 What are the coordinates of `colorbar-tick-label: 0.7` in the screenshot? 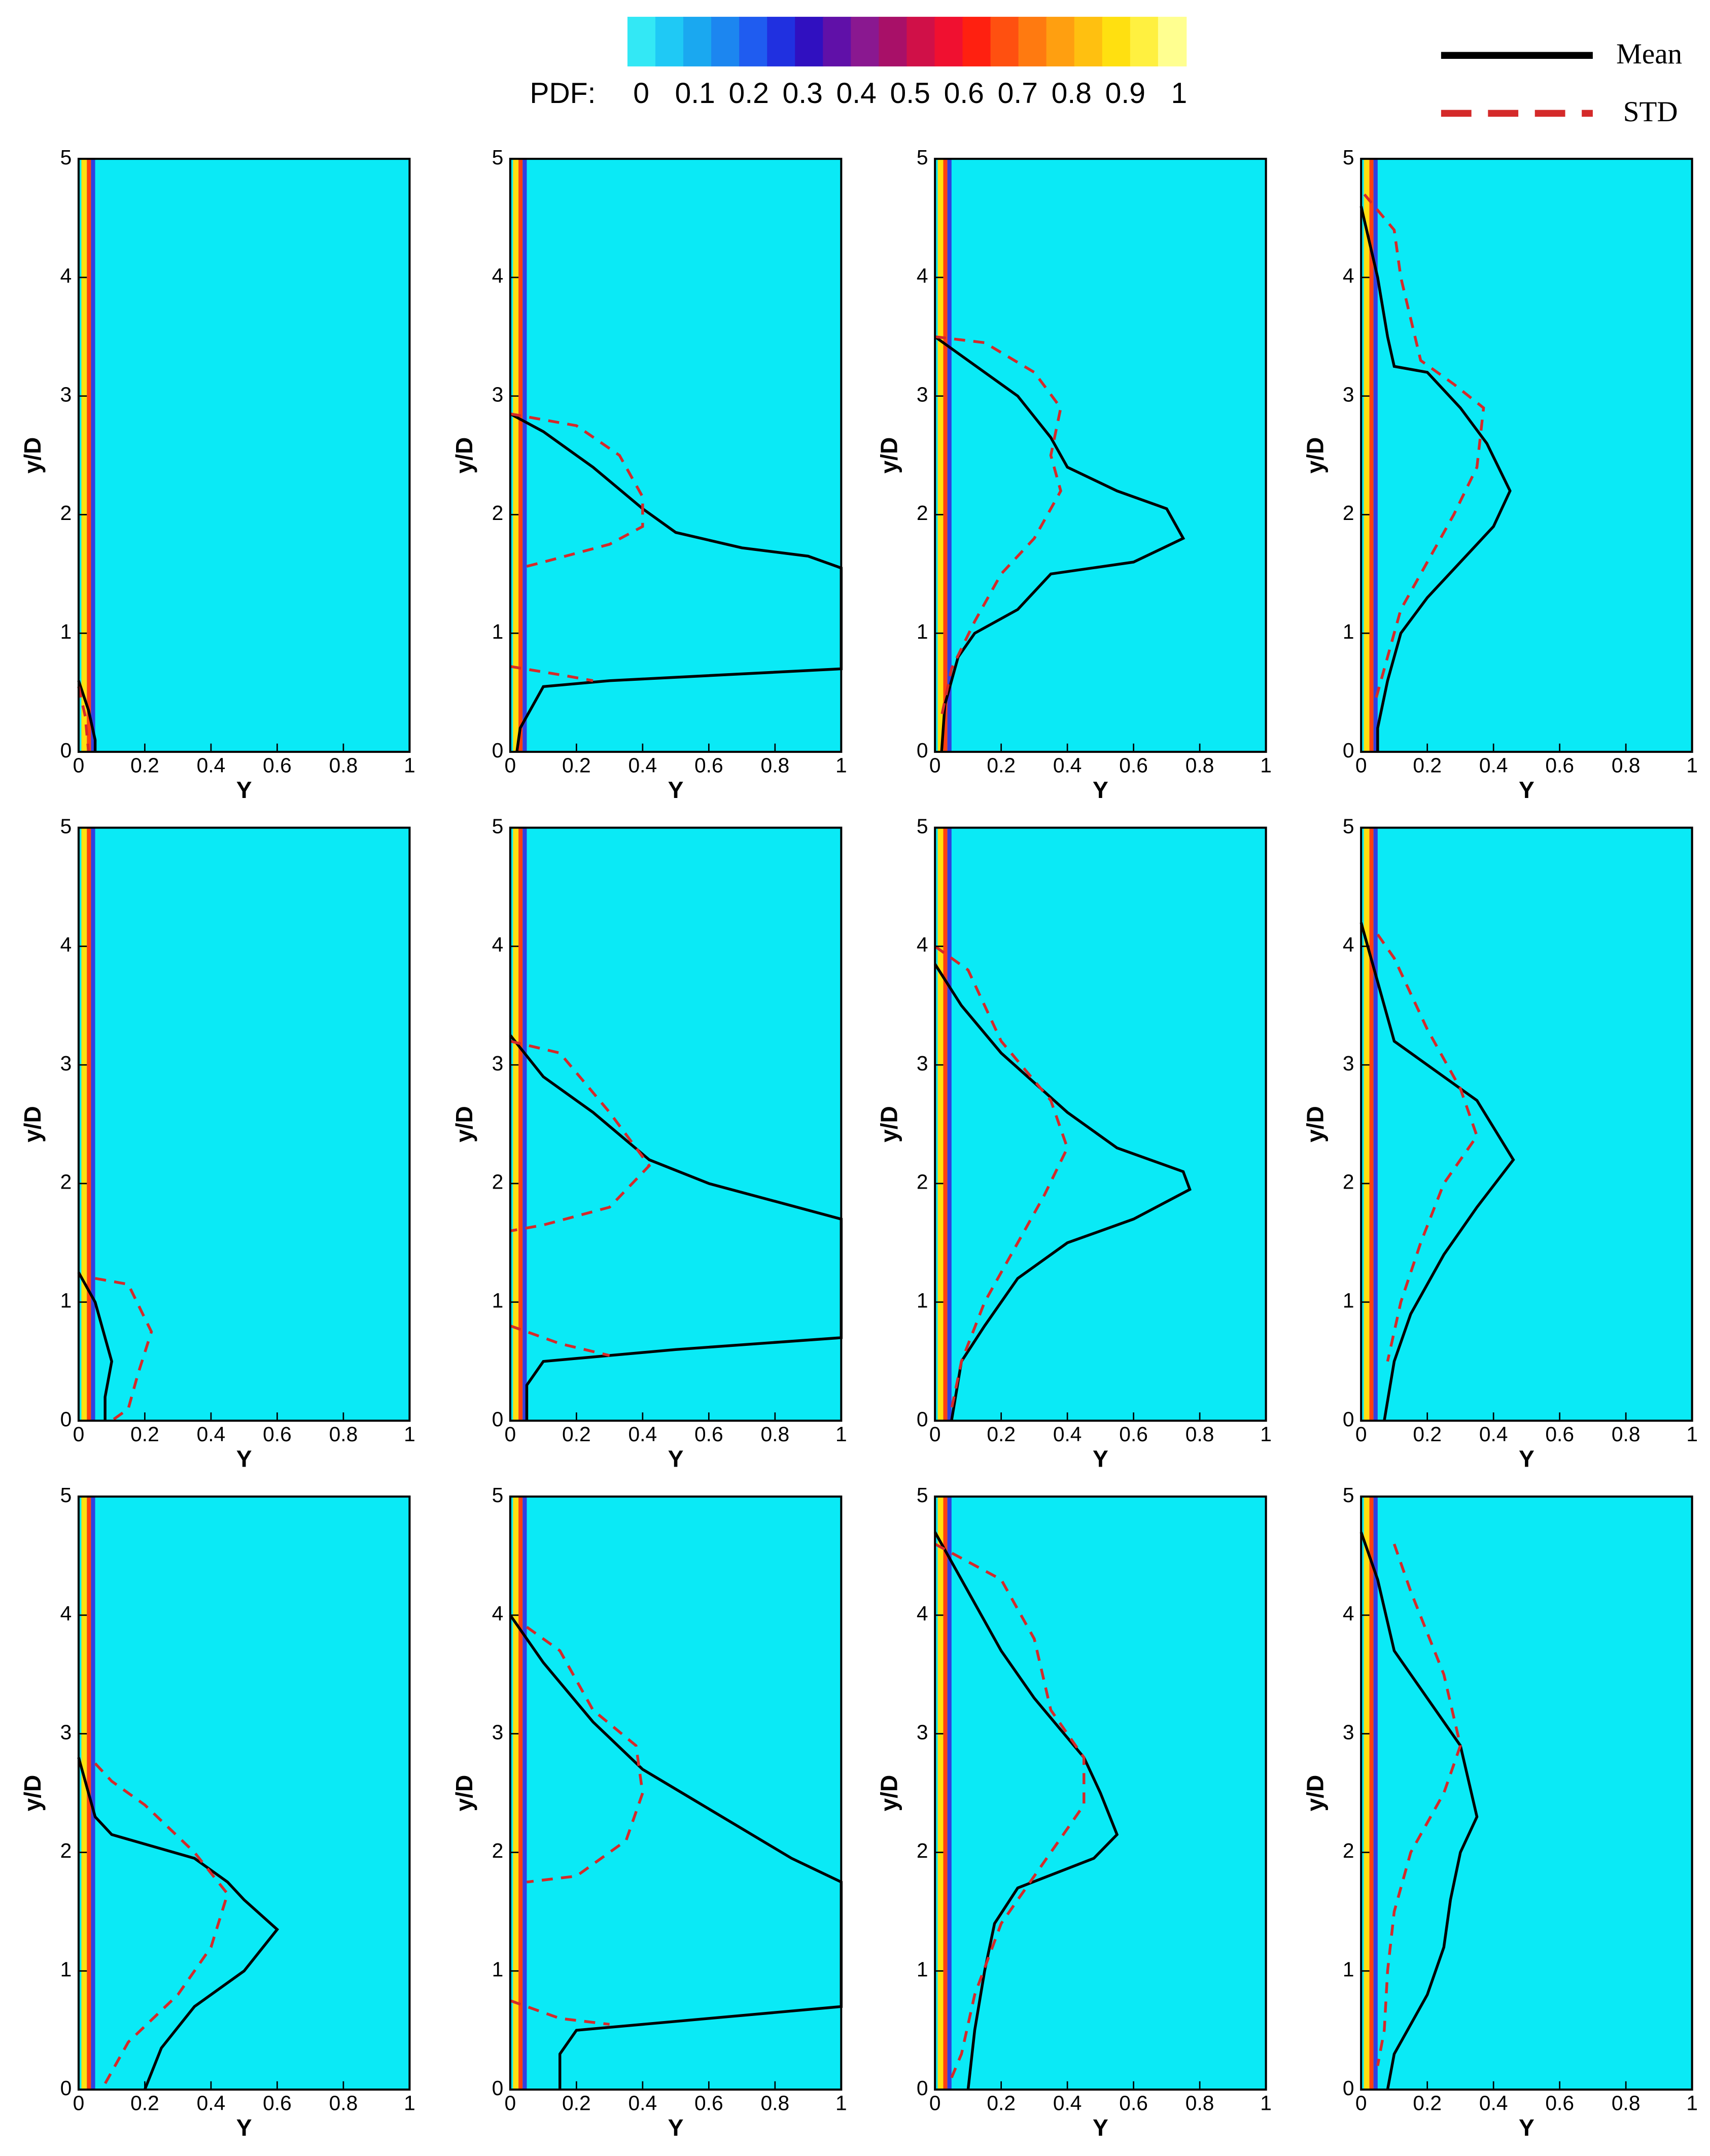 It's located at (1018, 93).